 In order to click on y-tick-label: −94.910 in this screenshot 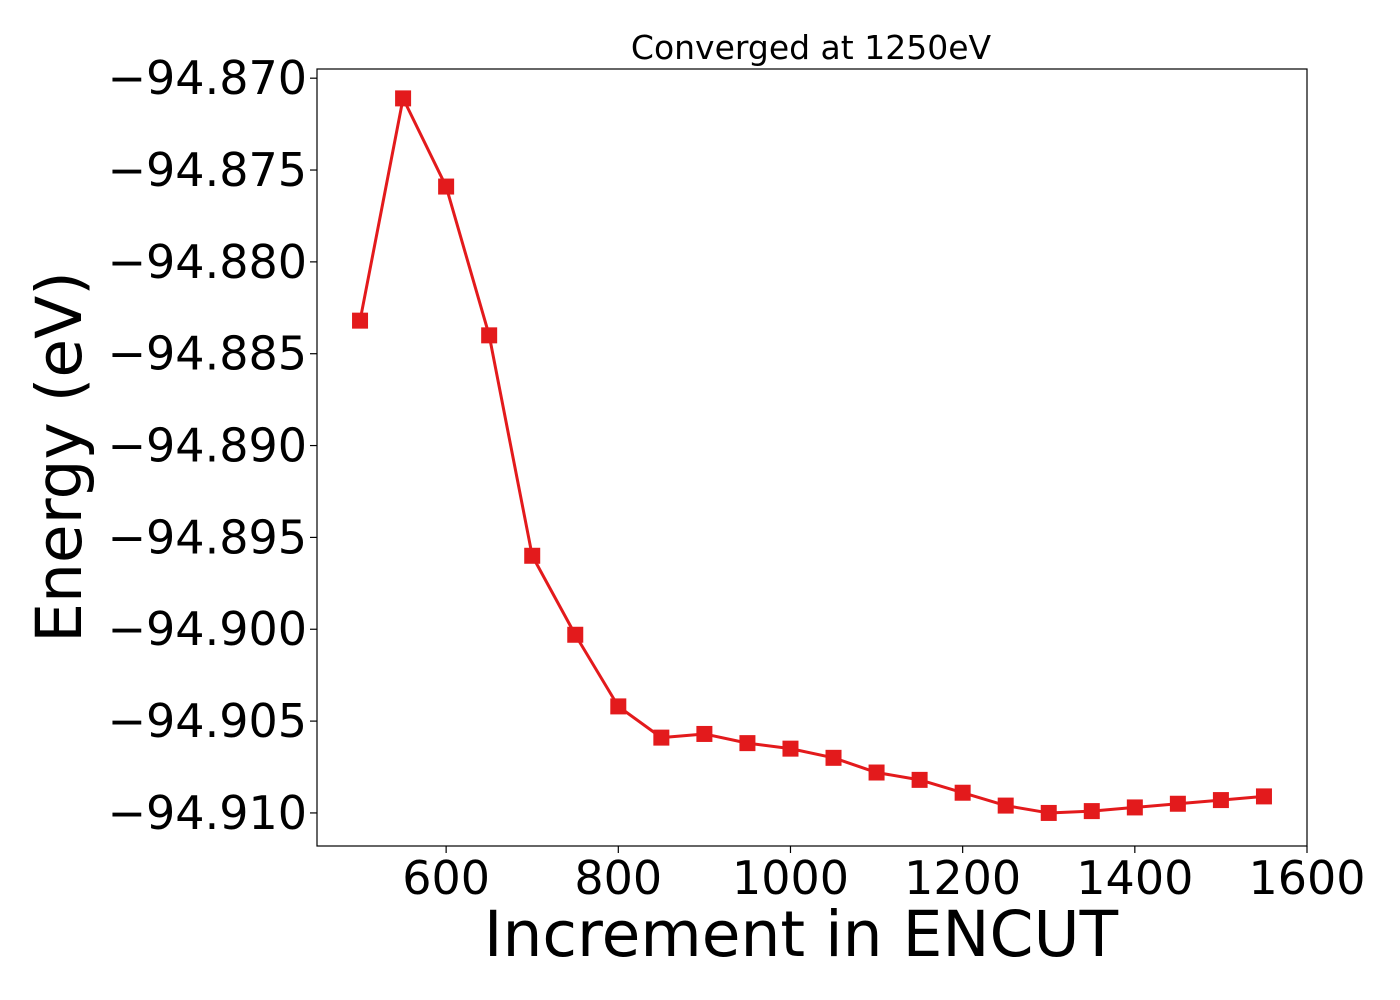, I will do `click(208, 813)`.